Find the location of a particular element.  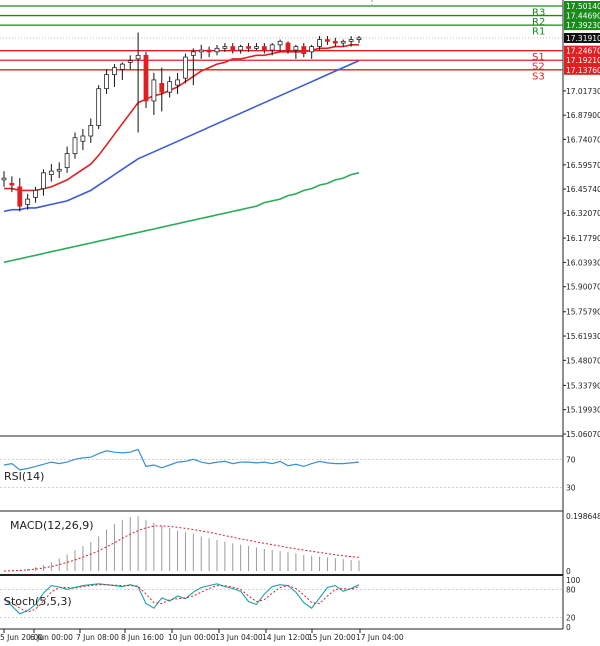

time-tick-label: 17 Jun 04:00 is located at coordinates (380, 637).